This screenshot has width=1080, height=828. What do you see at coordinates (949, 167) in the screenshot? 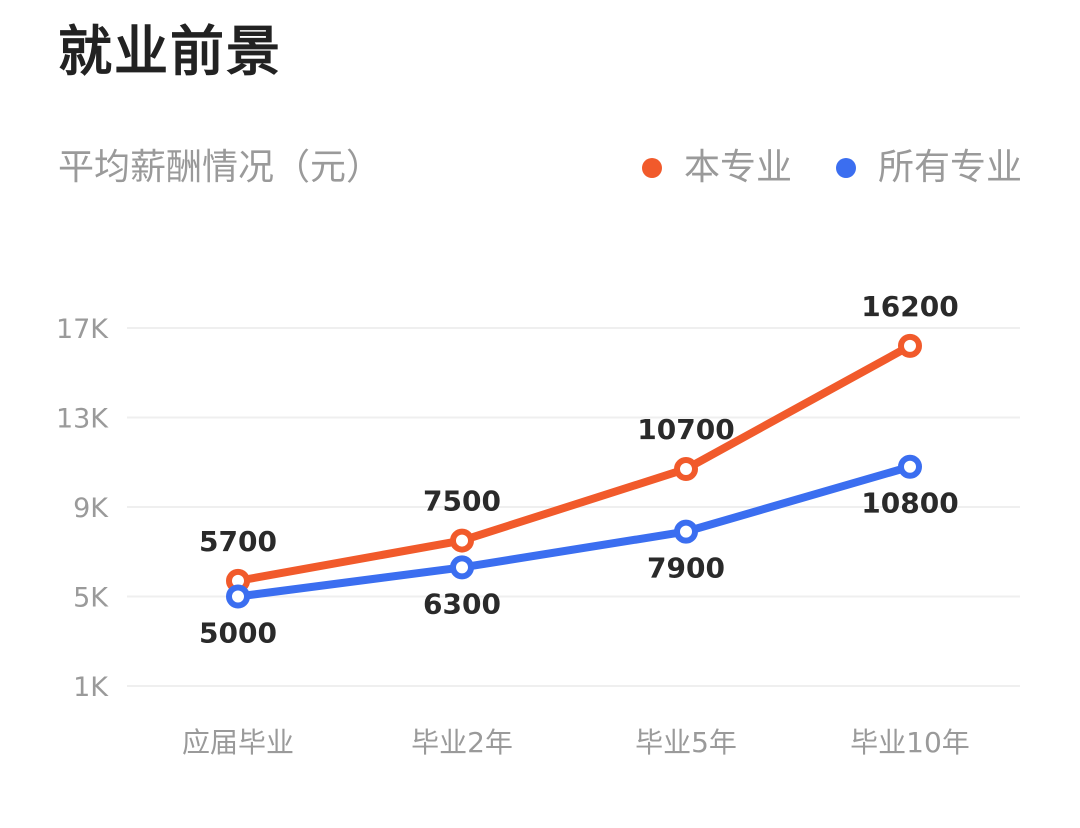
I see `legend-label: 所有专业` at bounding box center [949, 167].